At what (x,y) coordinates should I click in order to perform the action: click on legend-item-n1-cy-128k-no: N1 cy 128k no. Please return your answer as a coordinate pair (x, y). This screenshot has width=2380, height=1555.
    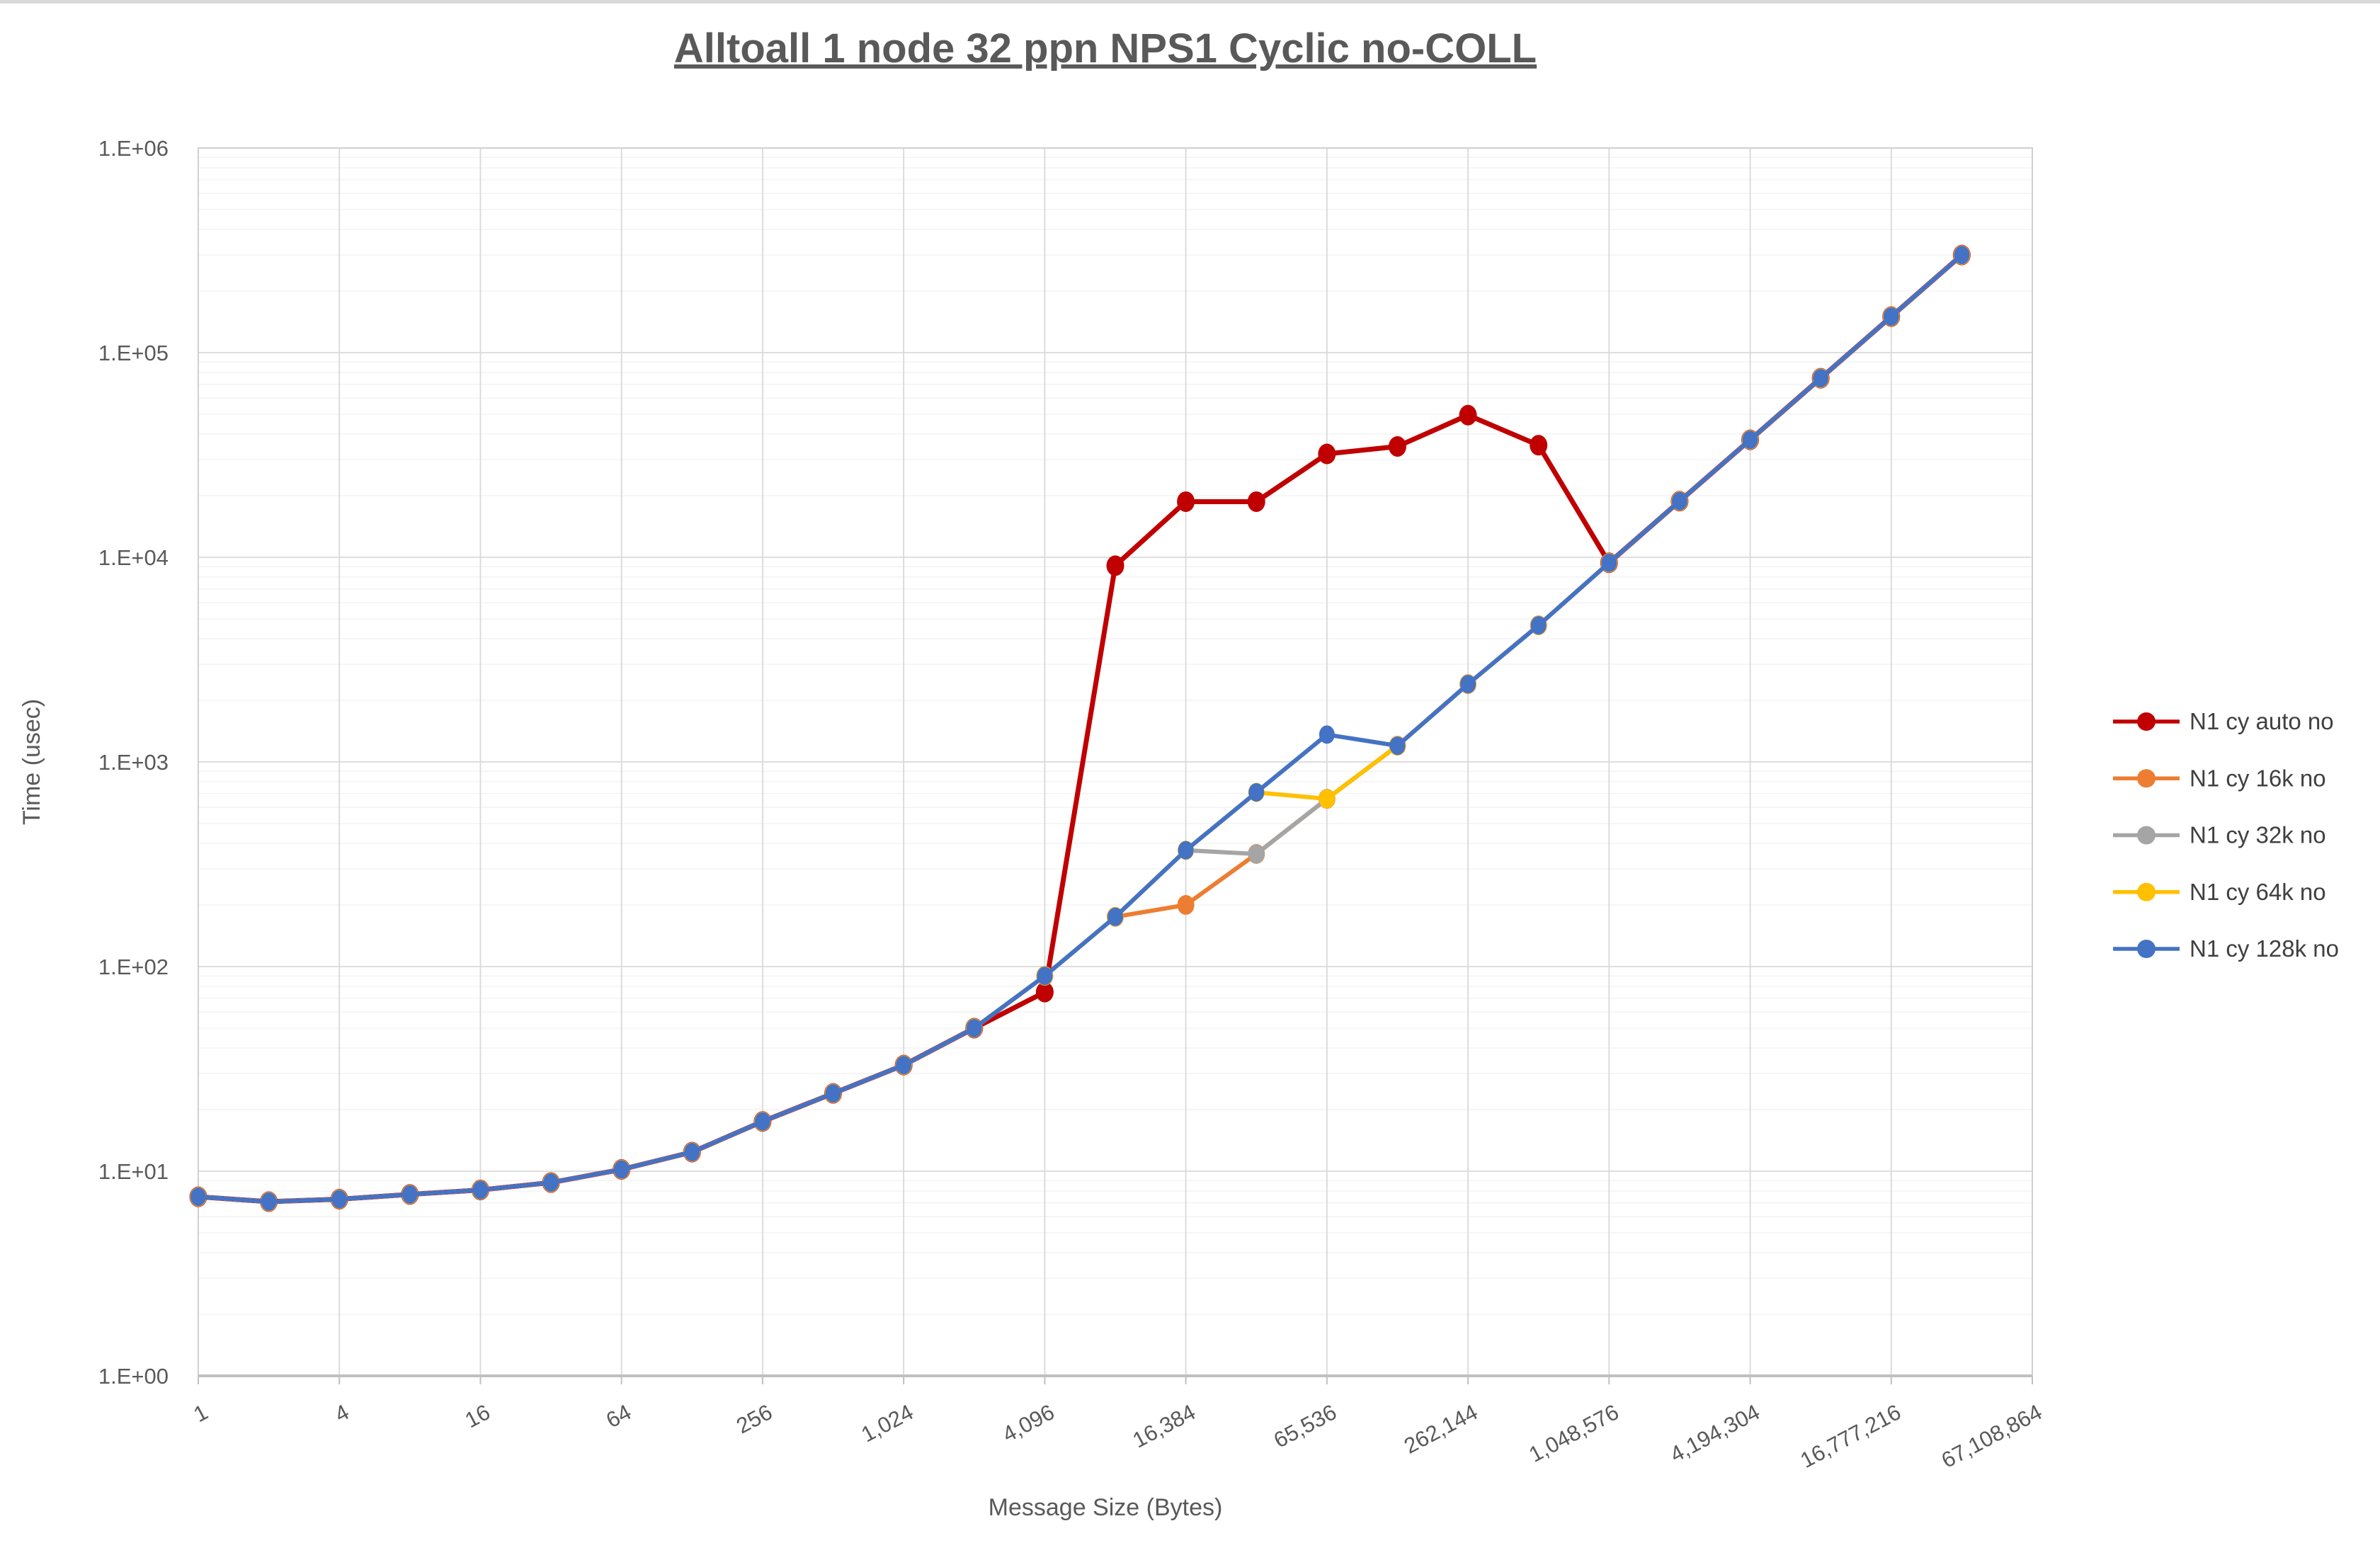
    Looking at the image, I should click on (2226, 948).